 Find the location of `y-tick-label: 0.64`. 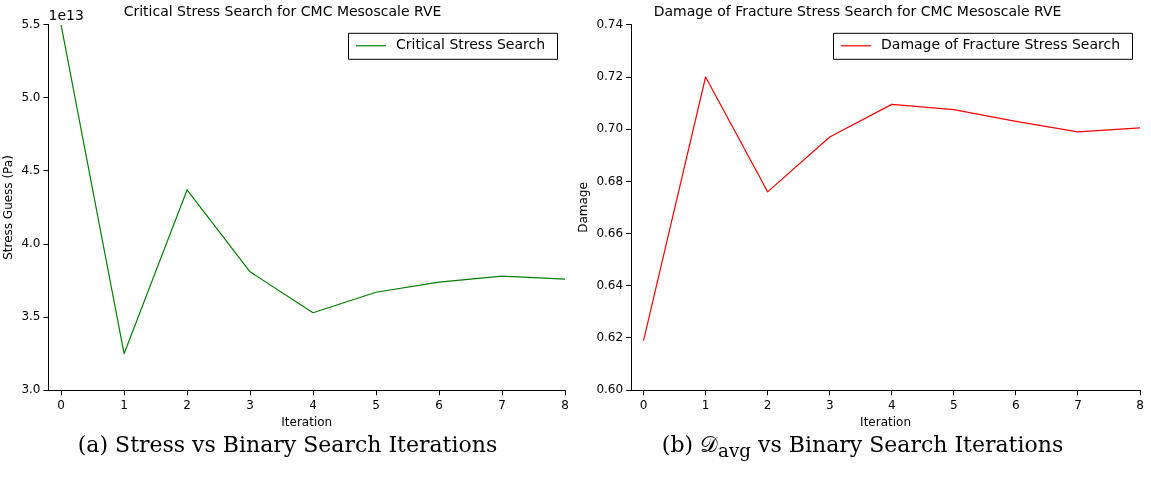

y-tick-label: 0.64 is located at coordinates (610, 284).